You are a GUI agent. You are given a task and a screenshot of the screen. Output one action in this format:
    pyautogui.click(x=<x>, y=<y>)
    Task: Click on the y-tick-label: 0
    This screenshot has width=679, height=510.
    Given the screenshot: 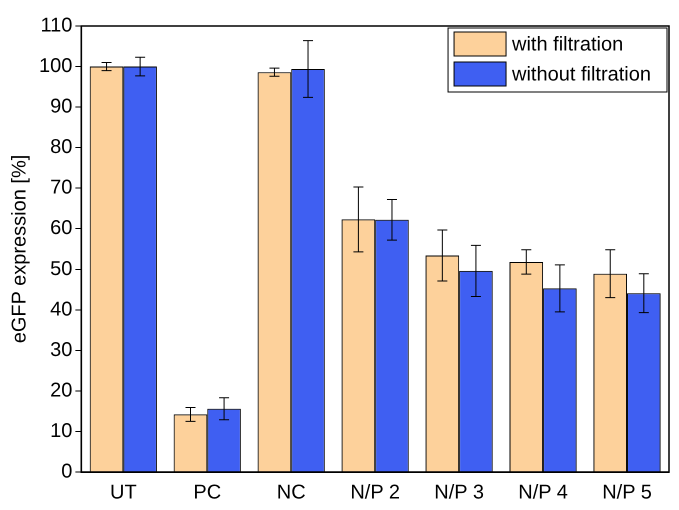 What is the action you would take?
    pyautogui.click(x=66, y=471)
    